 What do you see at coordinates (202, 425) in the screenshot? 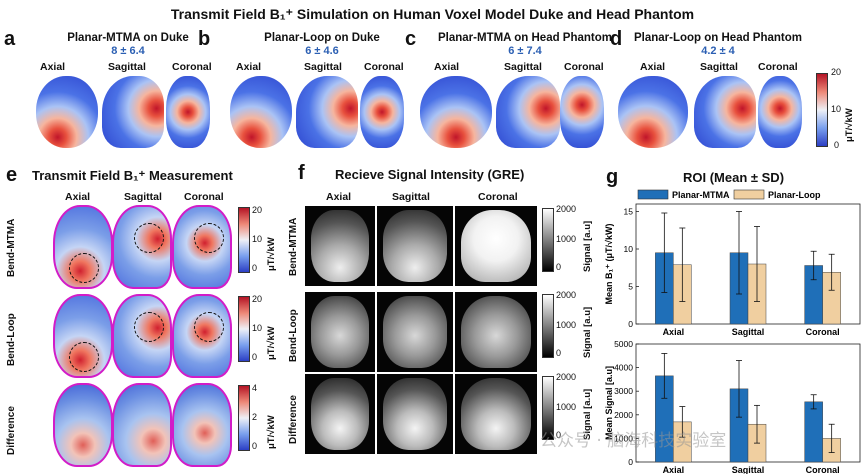
I see `b1-measure-difference-coronal` at bounding box center [202, 425].